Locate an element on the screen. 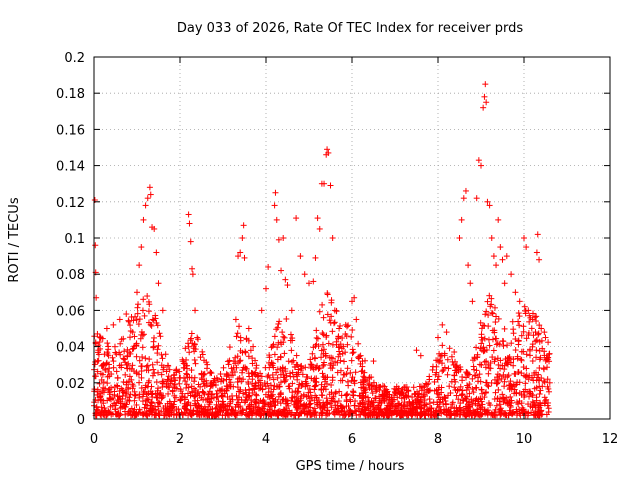  y-tick-label: 0.06 is located at coordinates (70, 311).